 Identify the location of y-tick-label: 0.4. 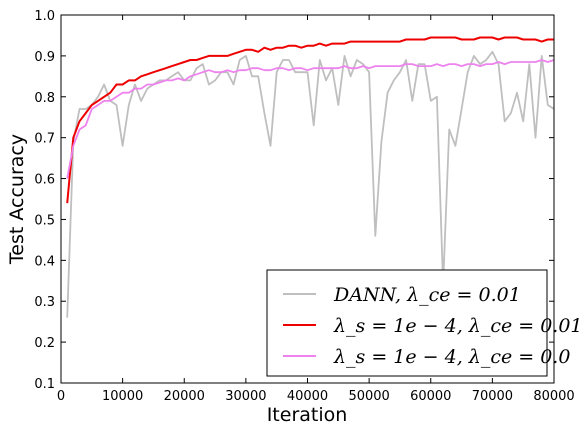
(44, 261).